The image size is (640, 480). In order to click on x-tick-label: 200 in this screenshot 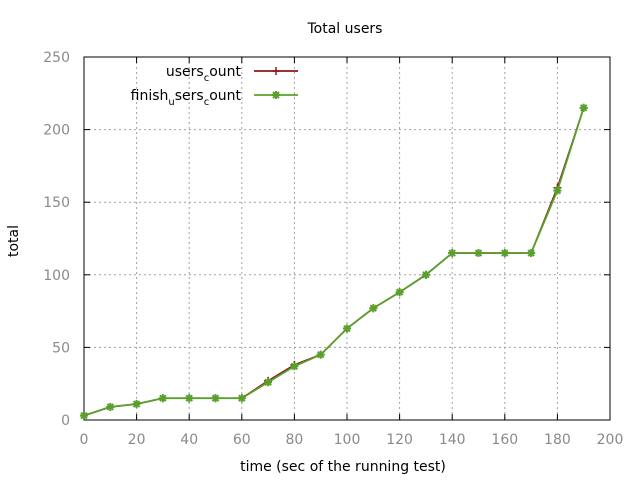, I will do `click(610, 440)`.